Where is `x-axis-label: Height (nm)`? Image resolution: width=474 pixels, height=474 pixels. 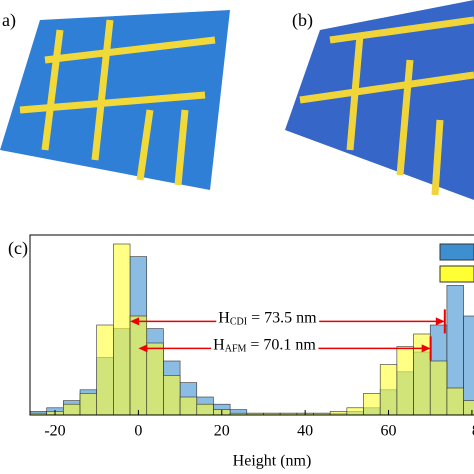
x-axis-label: Height (nm) is located at coordinates (272, 461).